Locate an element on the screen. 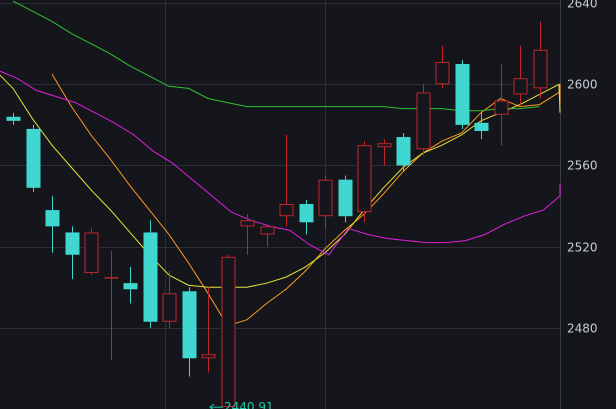  price-axis-labels: 2480 2520 2560 2600 2640 is located at coordinates (582, 168).